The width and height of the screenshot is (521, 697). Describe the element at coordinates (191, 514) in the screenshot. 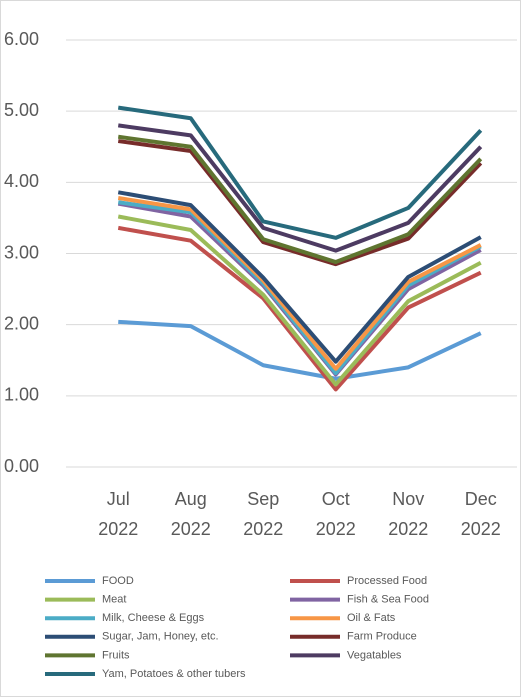

I see `x-tick-label: Aug 2022` at that location.